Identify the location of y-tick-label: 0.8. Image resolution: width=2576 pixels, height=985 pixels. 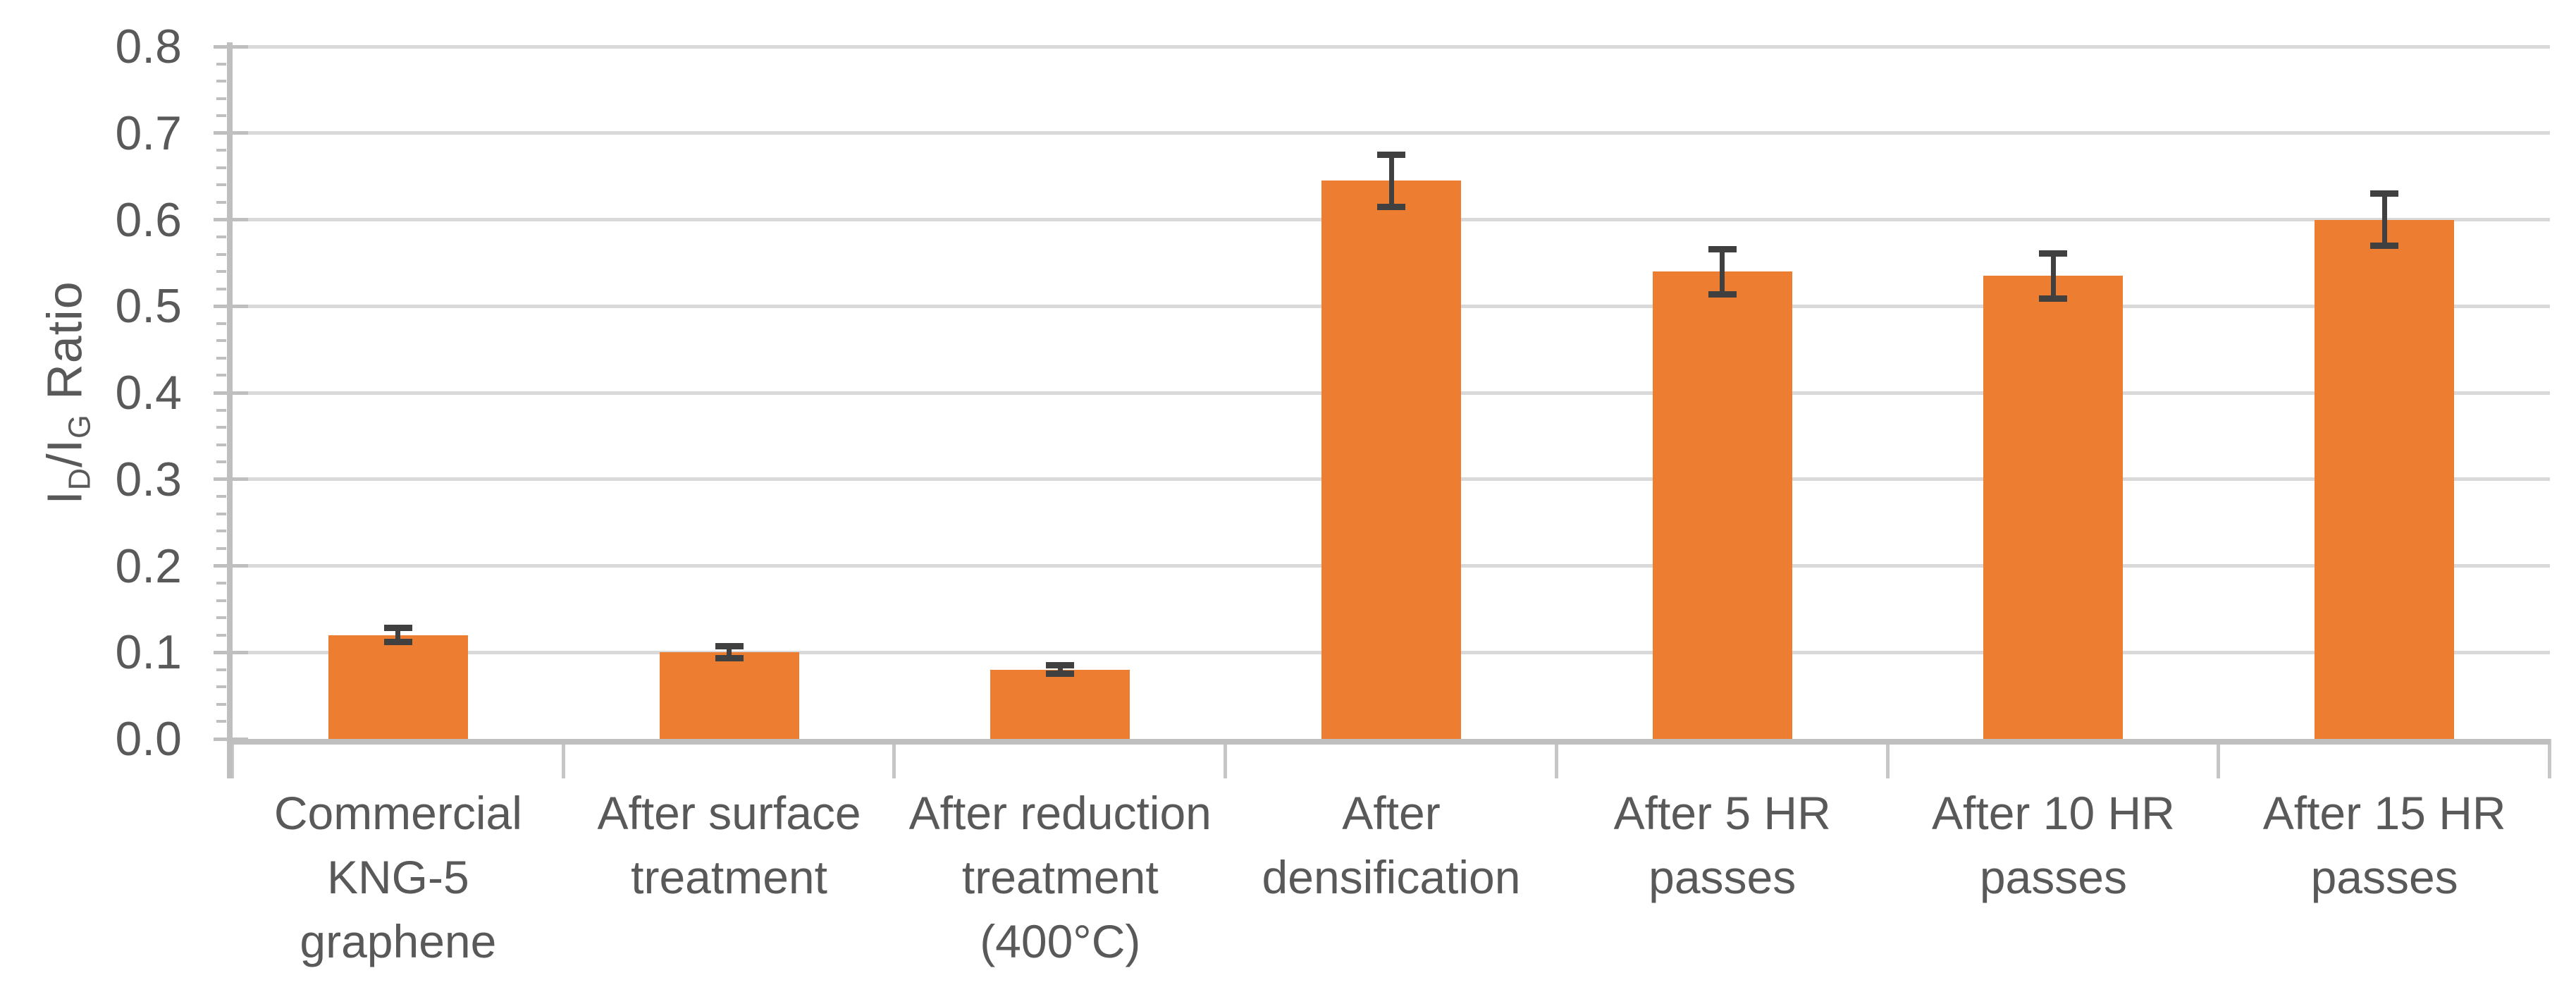
(148, 46).